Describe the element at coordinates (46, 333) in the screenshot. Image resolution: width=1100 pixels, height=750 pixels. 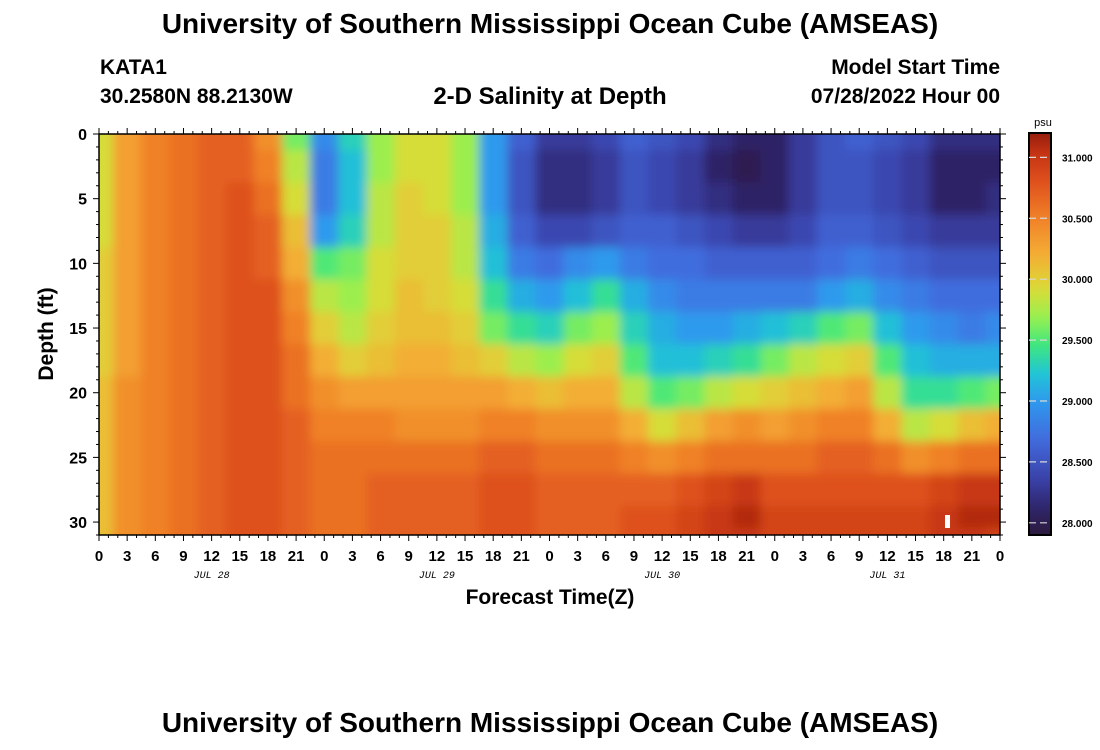
I see `y-axis-label: Depth (ft)` at that location.